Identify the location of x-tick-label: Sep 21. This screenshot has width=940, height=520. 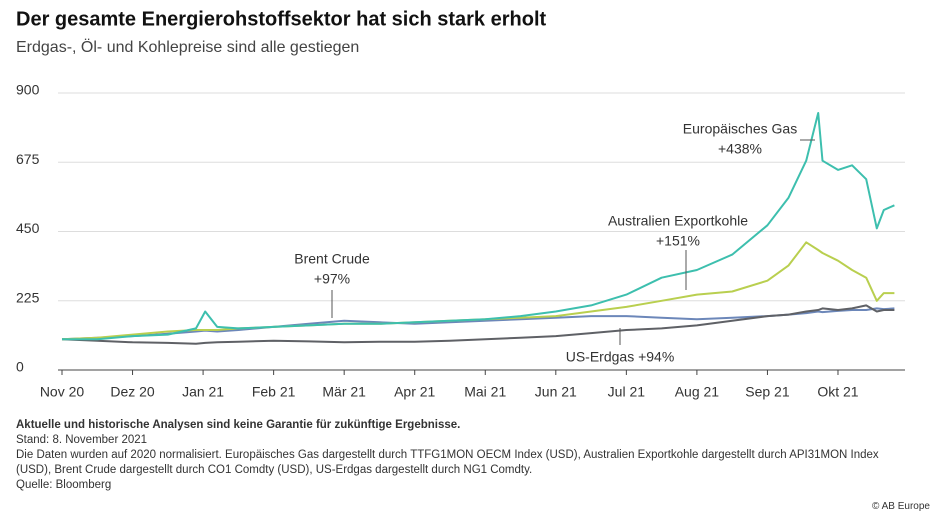
(767, 392).